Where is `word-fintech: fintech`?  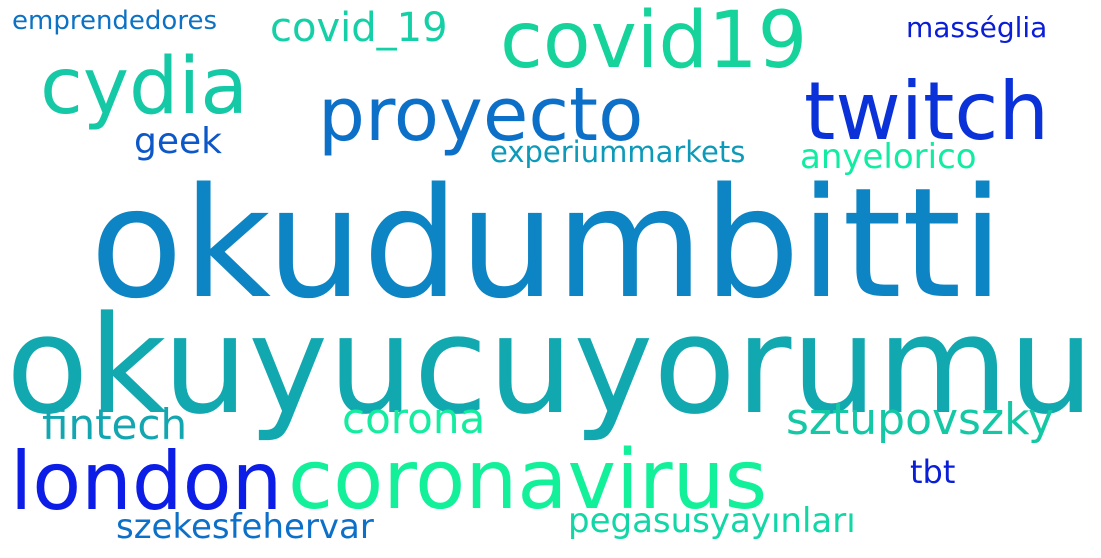
word-fintech: fintech is located at coordinates (115, 424).